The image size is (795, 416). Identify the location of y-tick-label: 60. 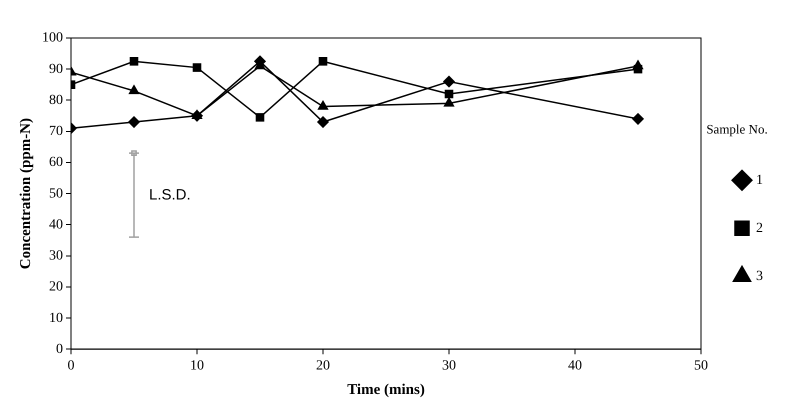
(56, 162).